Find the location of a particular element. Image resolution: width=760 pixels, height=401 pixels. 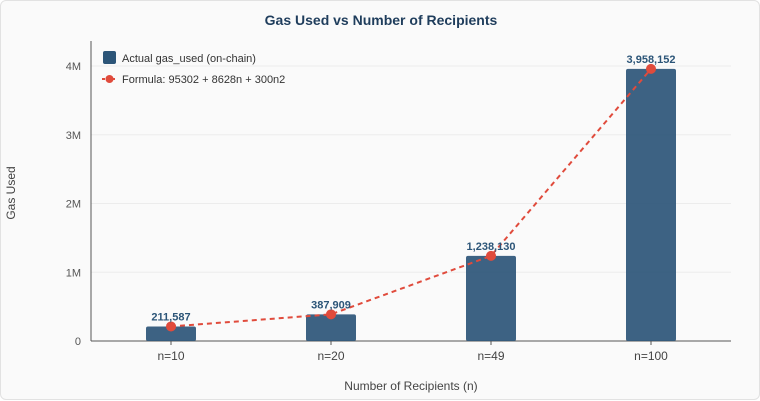

y-tick-label: 1M is located at coordinates (73, 273).